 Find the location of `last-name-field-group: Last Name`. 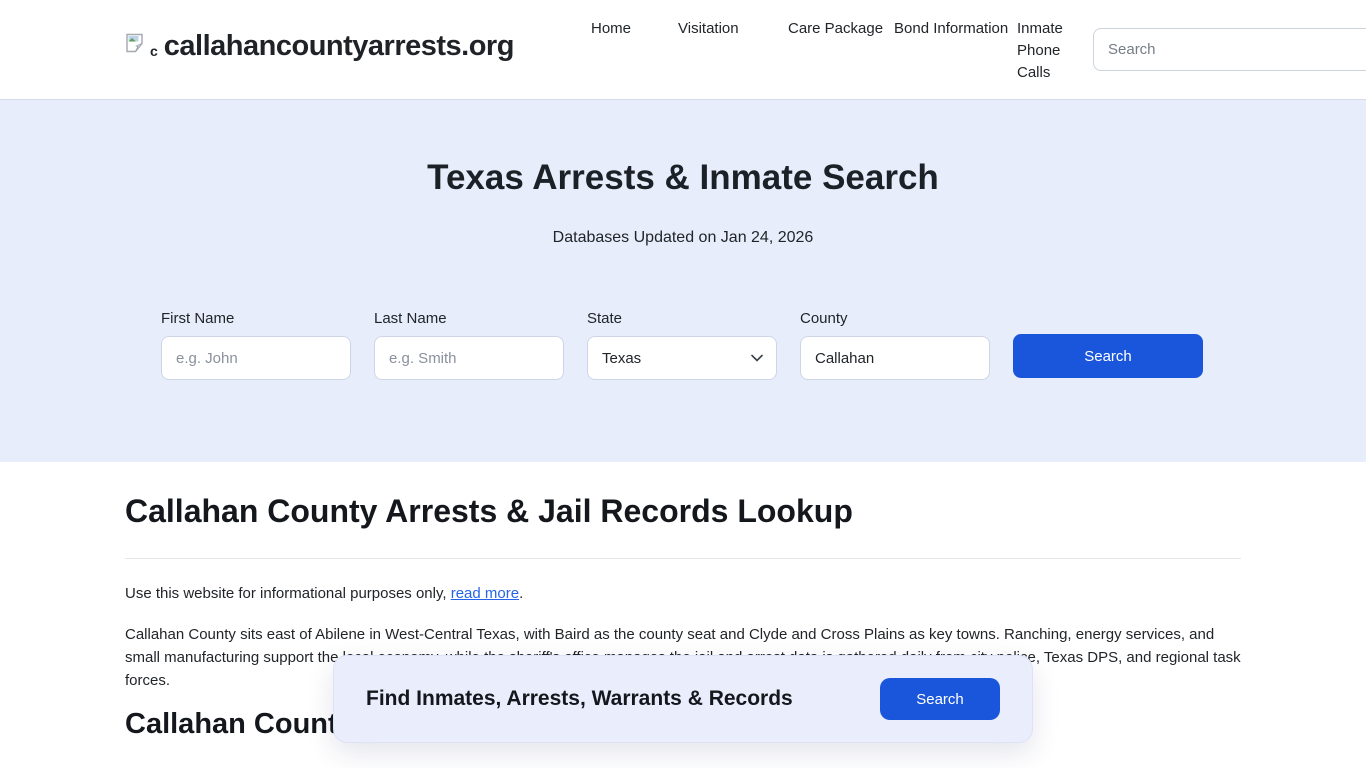

last-name-field-group: Last Name is located at coordinates (469, 345).